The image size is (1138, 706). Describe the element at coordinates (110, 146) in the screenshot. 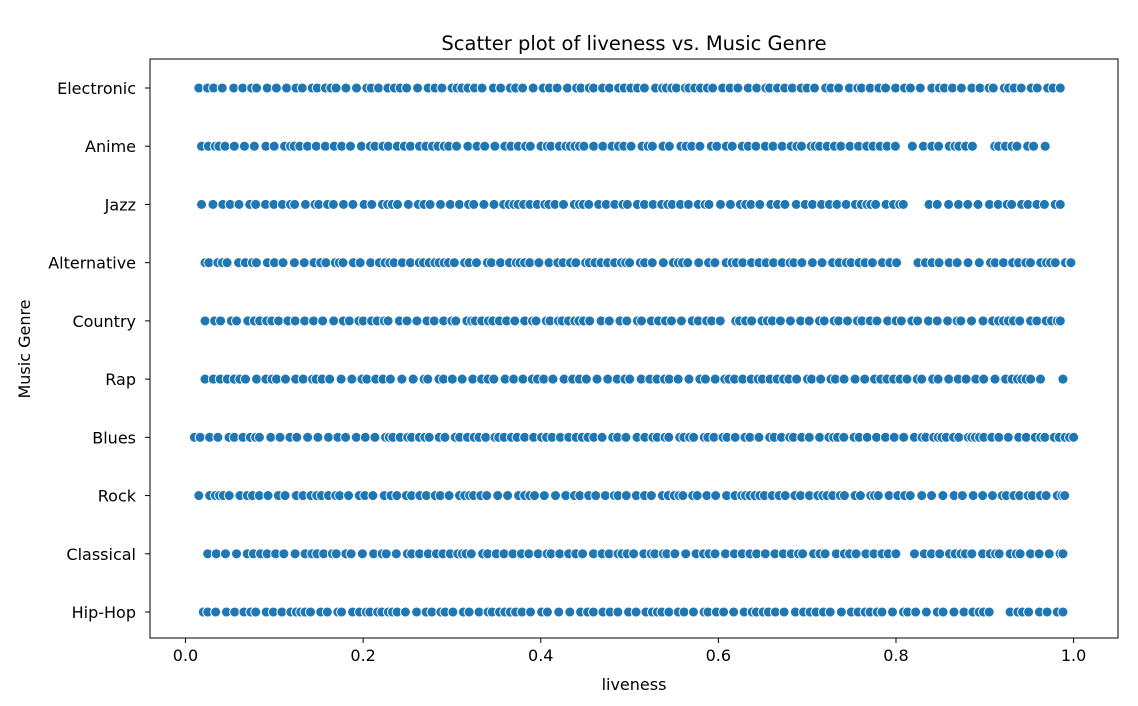

I see `y-tick-label: Anime` at that location.